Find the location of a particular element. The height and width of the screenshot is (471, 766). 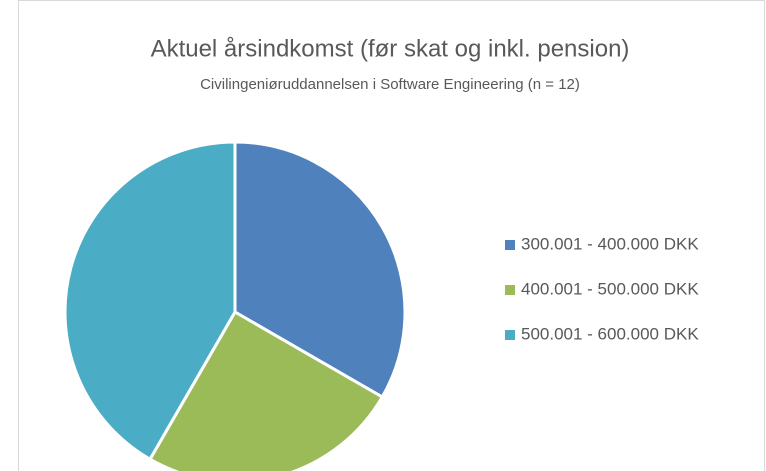

legend-label: 300.001 - 400.000 DKK is located at coordinates (610, 243).